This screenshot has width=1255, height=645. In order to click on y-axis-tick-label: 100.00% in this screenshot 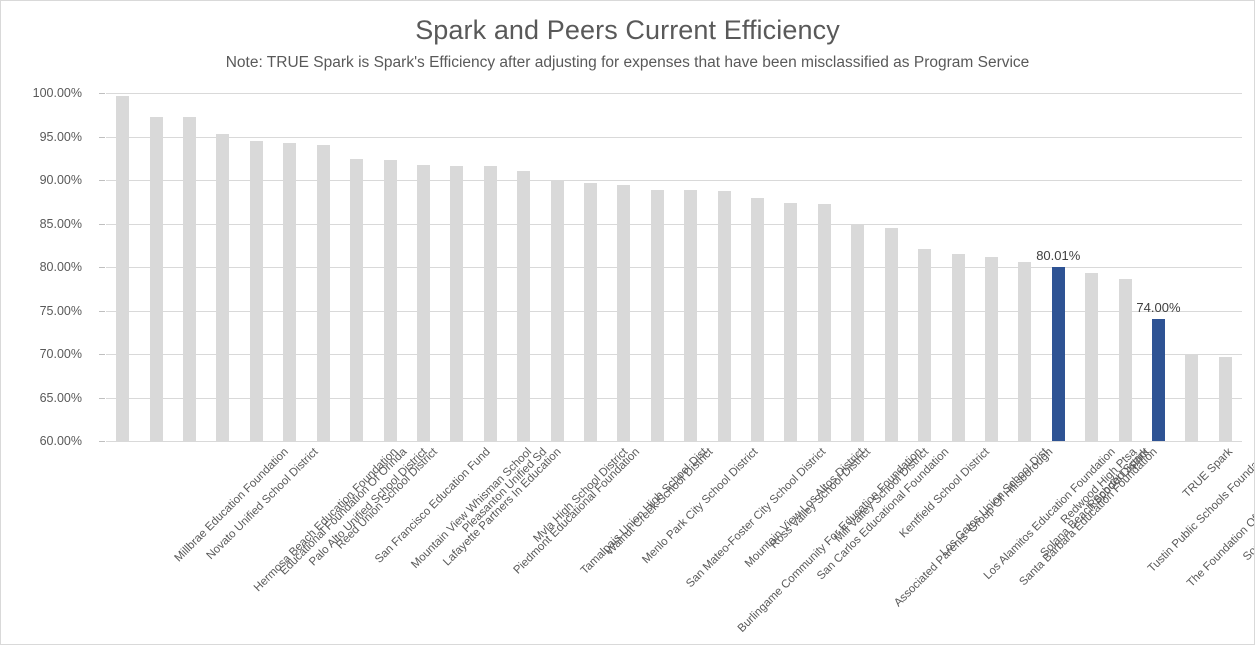, I will do `click(57, 93)`.